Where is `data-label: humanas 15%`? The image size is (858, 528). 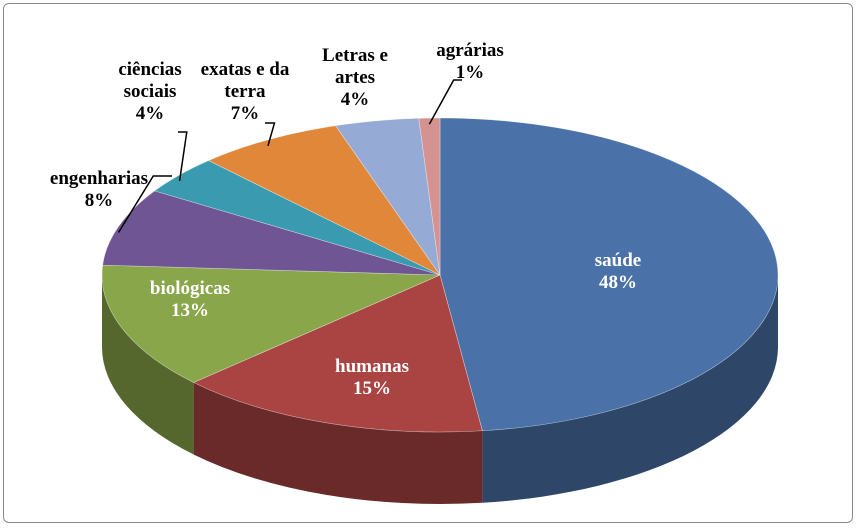
data-label: humanas 15% is located at coordinates (372, 378).